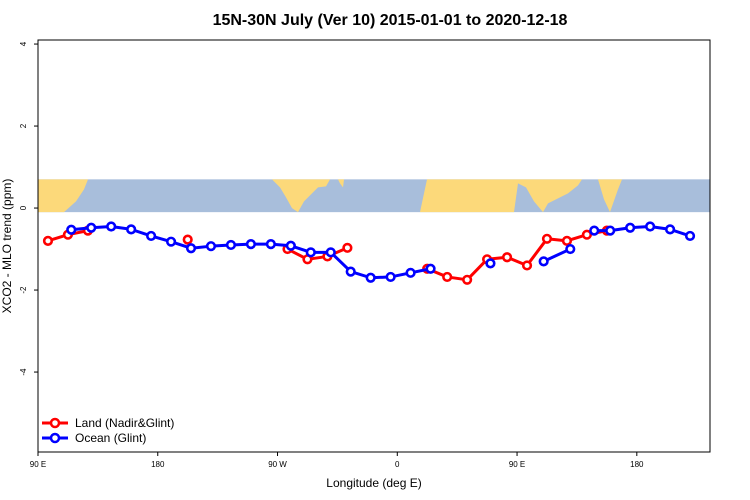  I want to click on legend: Land (Nadir&Glint) Ocean (Glint), so click(108, 430).